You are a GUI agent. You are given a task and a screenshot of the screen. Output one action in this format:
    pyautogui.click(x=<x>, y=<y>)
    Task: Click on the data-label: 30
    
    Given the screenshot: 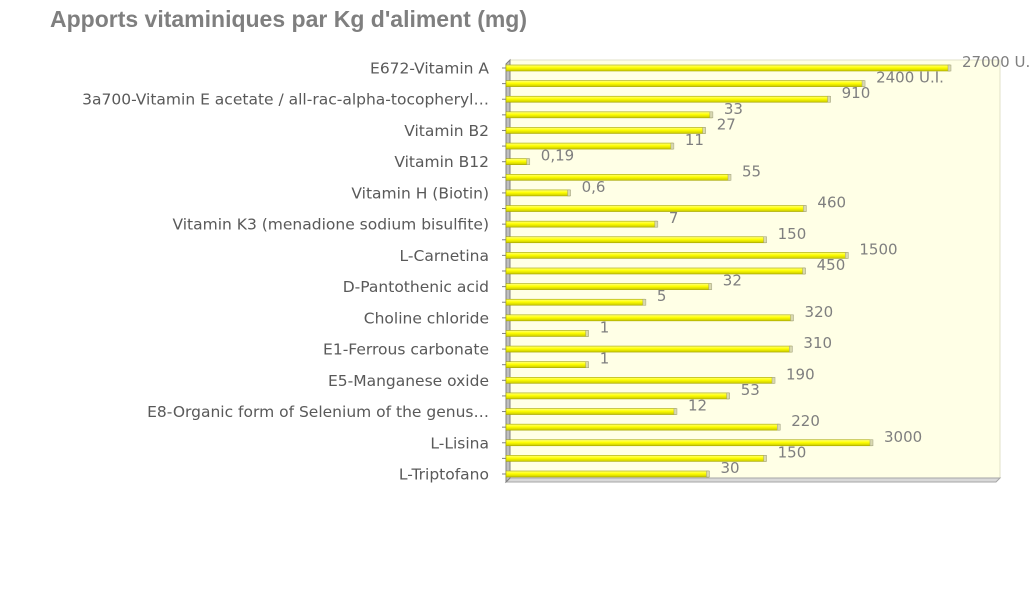 What is the action you would take?
    pyautogui.click(x=729, y=468)
    